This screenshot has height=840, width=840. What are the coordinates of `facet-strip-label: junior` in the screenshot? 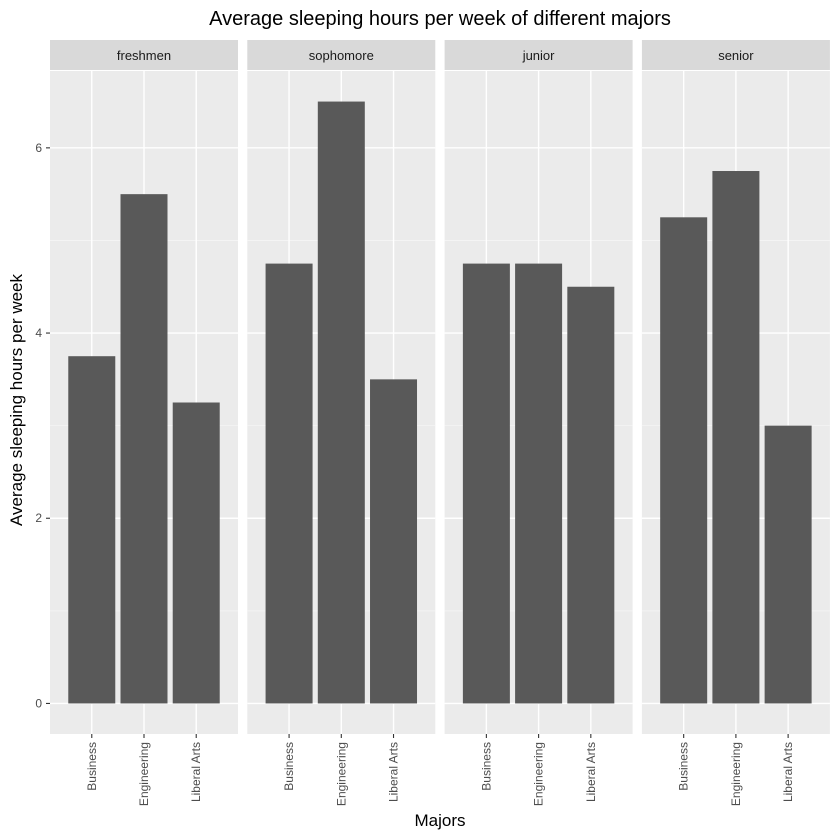 It's located at (538, 55).